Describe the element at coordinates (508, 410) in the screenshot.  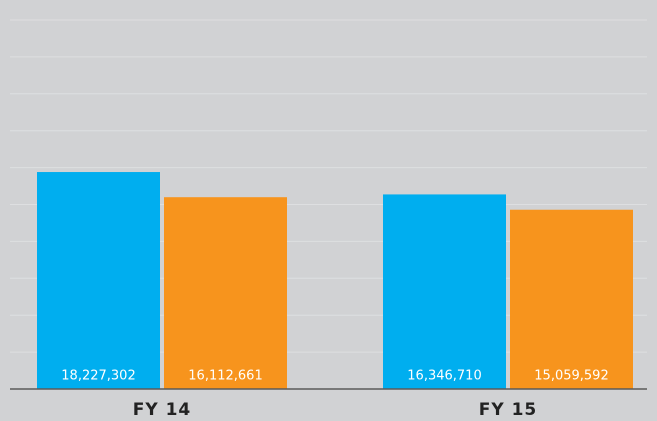
I see `x-tick-label: FY 15` at that location.